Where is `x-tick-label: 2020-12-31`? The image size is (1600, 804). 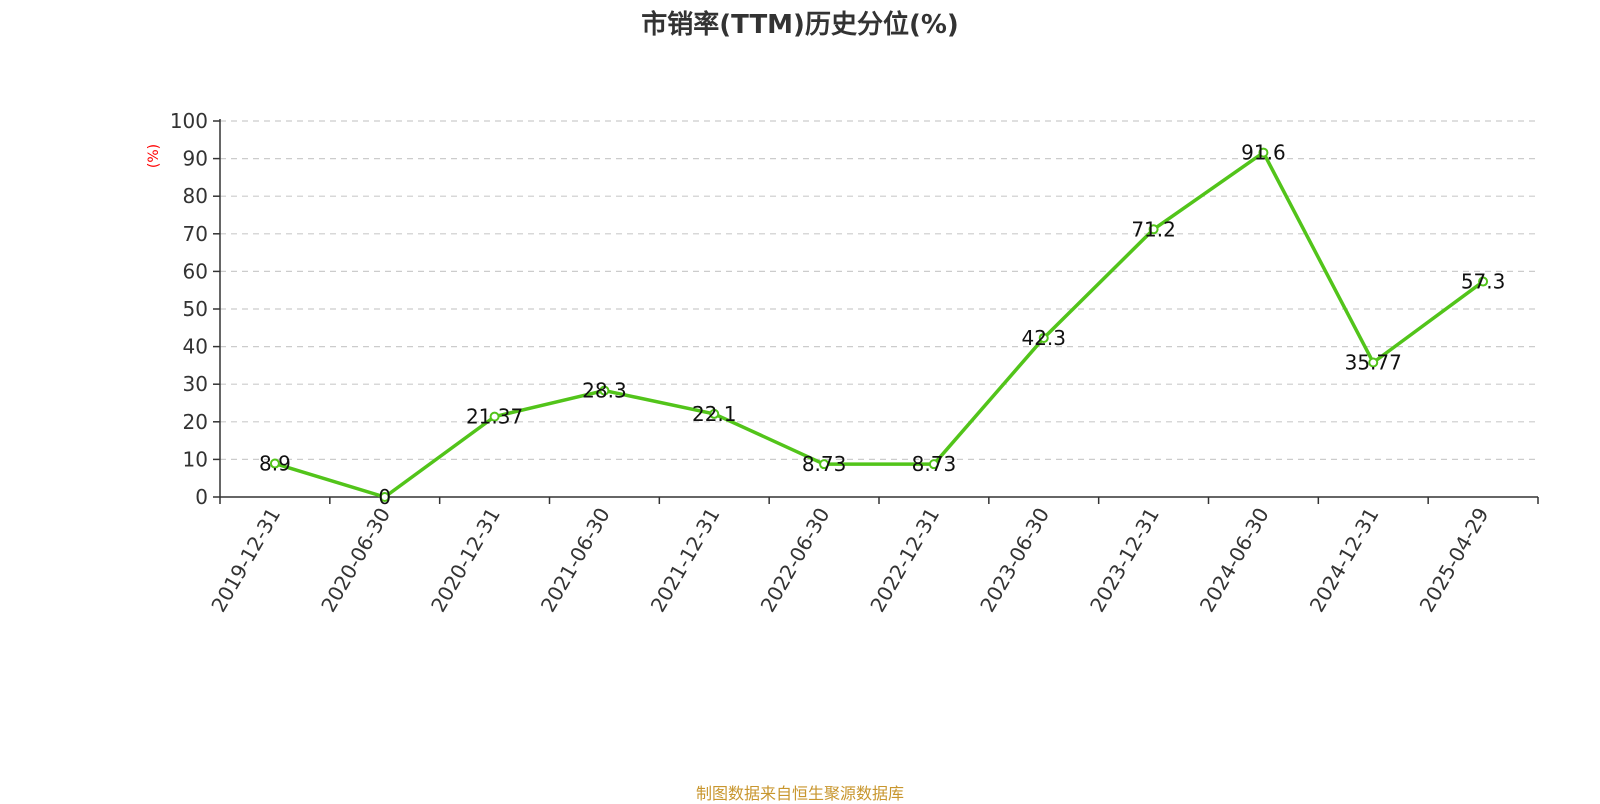 x-tick-label: 2020-12-31 is located at coordinates (465, 560).